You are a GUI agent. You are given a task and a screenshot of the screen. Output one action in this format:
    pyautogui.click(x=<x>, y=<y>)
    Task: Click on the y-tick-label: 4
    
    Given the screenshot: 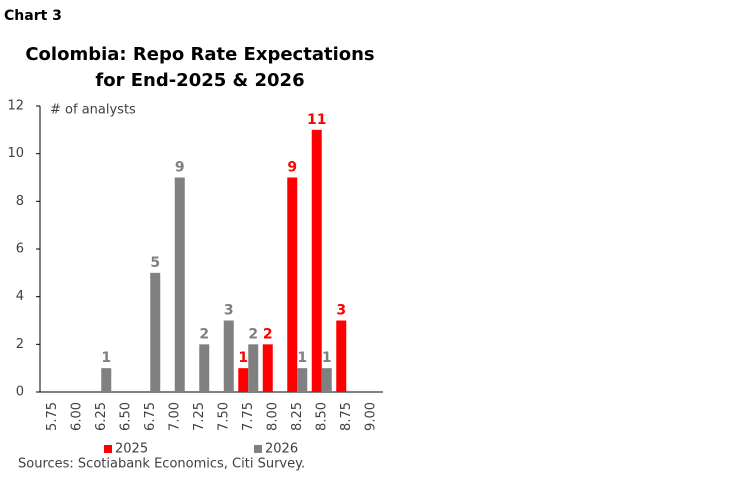 What is the action you would take?
    pyautogui.click(x=20, y=296)
    